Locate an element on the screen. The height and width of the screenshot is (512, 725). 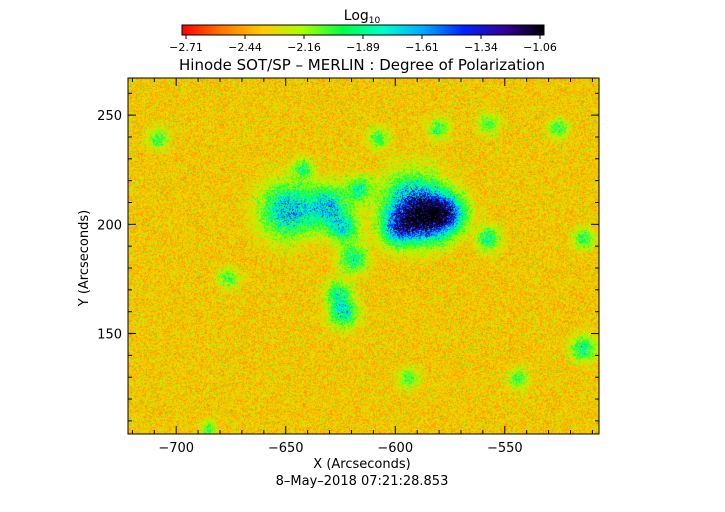
x-axis-label: X (Arcseconds) is located at coordinates (361, 464).